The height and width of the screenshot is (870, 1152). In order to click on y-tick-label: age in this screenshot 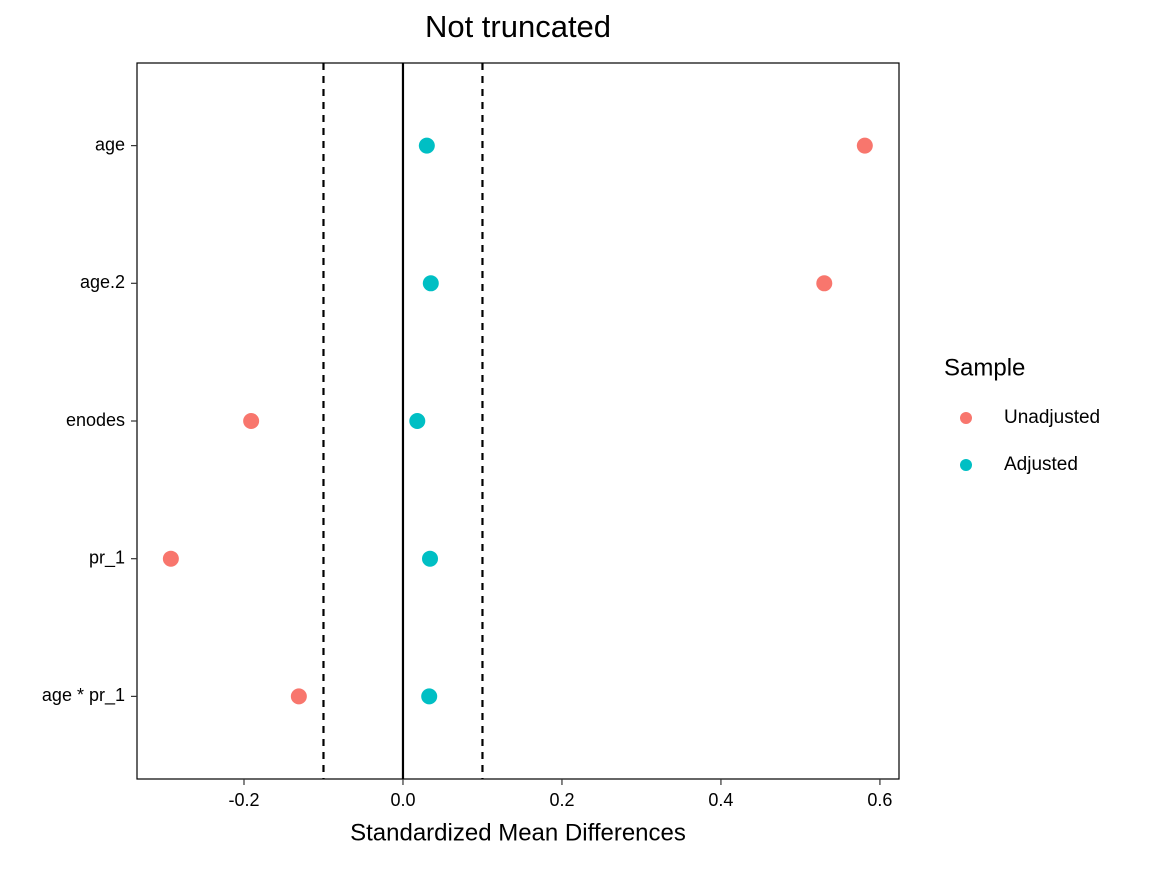, I will do `click(110, 144)`.